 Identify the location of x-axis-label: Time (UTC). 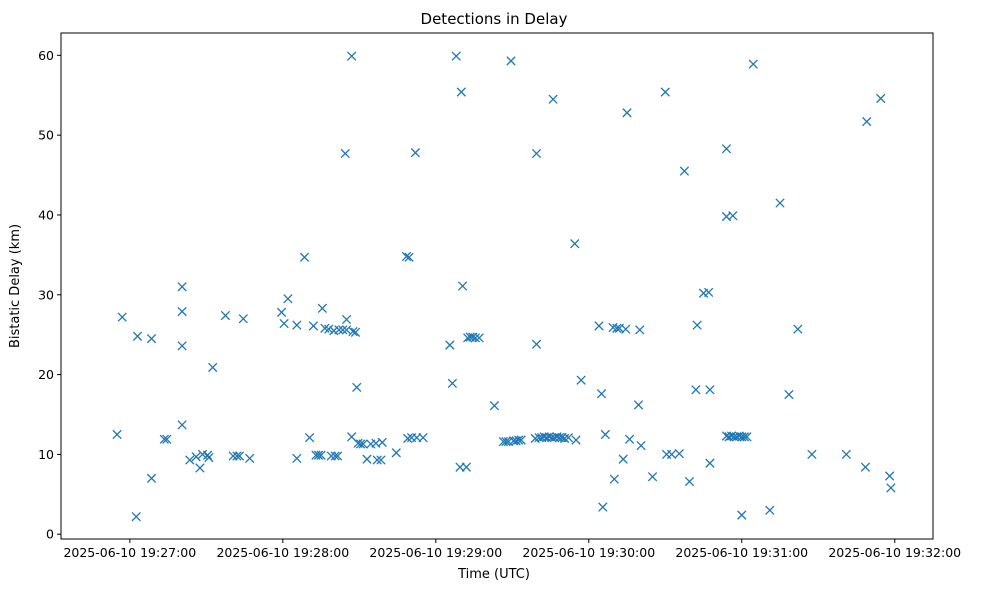
(493, 574).